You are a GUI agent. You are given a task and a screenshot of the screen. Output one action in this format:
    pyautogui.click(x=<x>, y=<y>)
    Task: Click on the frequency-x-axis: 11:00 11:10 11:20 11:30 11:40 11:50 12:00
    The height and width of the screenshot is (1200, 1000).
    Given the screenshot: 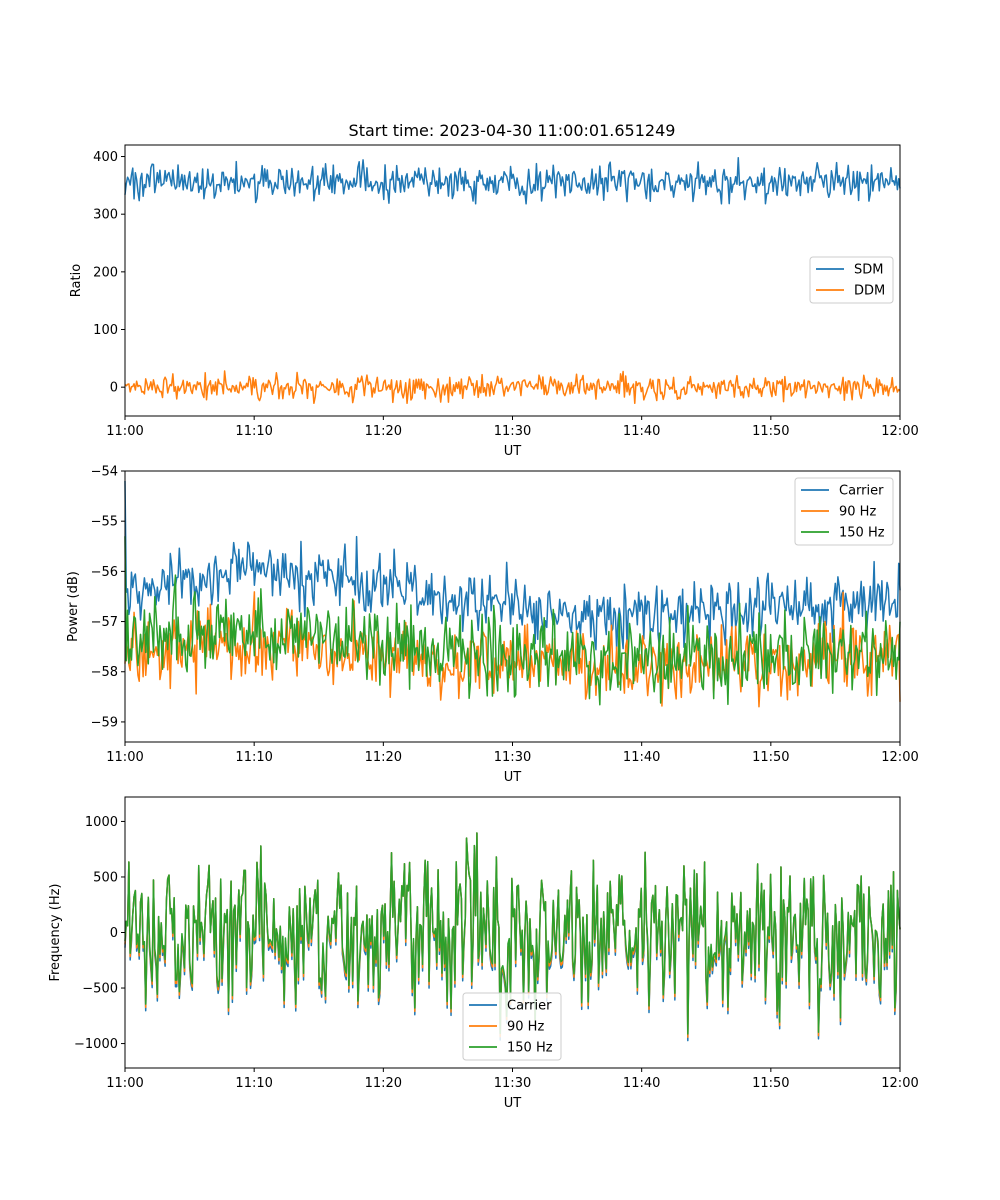 What is the action you would take?
    pyautogui.click(x=512, y=1079)
    